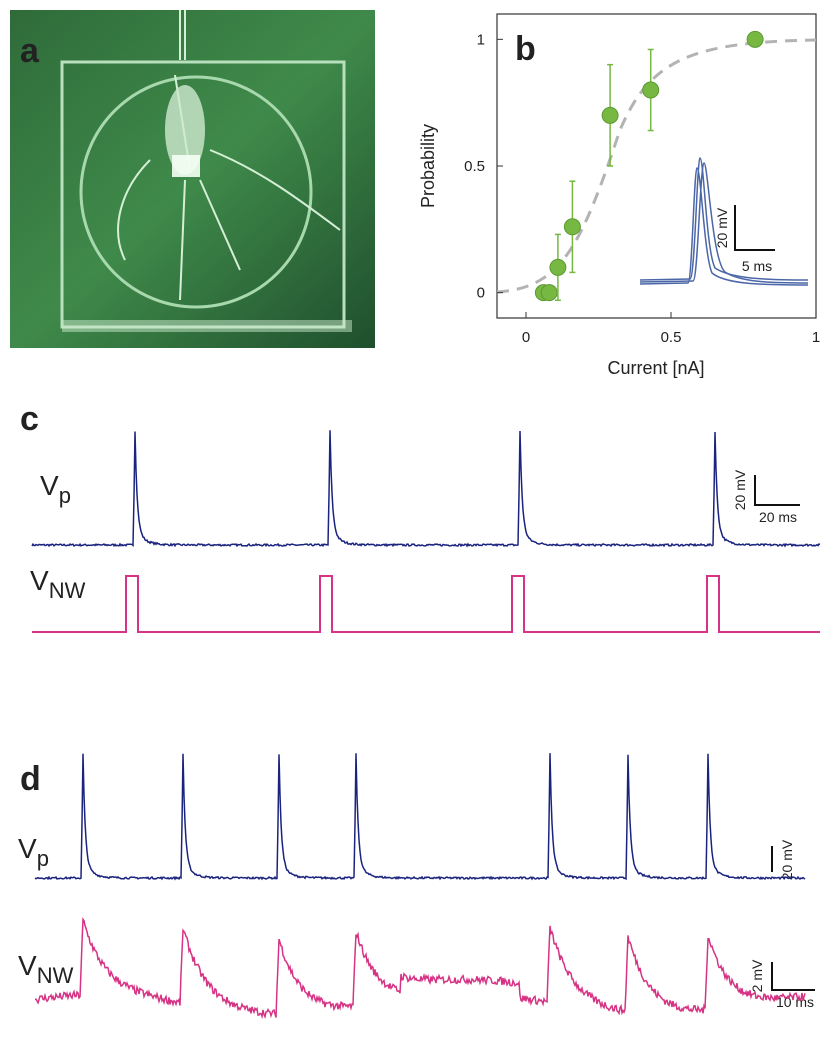 This screenshot has height=1050, width=824. What do you see at coordinates (816, 337) in the screenshot?
I see `x-tick-label: 1` at bounding box center [816, 337].